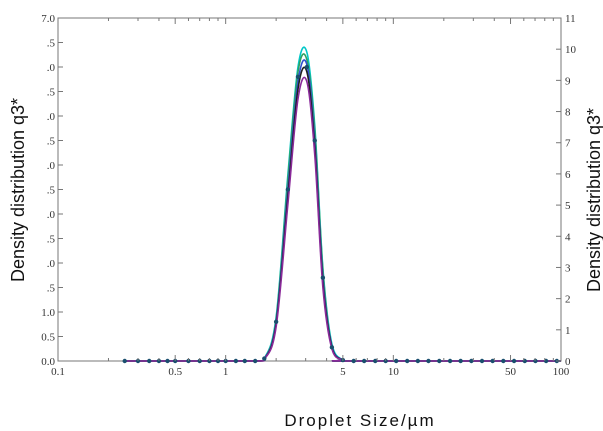 This screenshot has height=431, width=603. What do you see at coordinates (570, 19) in the screenshot?
I see `y-right-tick-label: 11` at bounding box center [570, 19].